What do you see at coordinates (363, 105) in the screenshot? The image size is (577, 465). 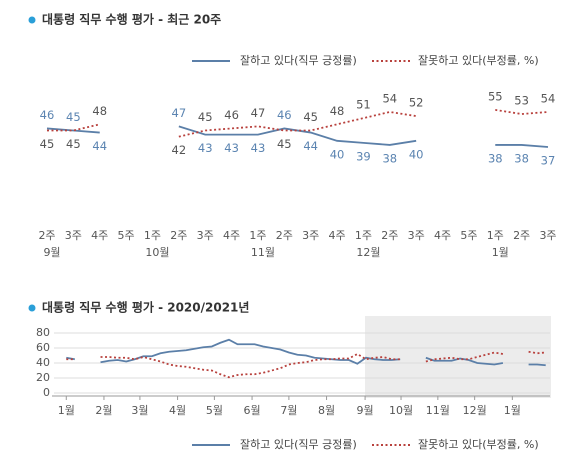 I see `data-label: 51` at bounding box center [363, 105].